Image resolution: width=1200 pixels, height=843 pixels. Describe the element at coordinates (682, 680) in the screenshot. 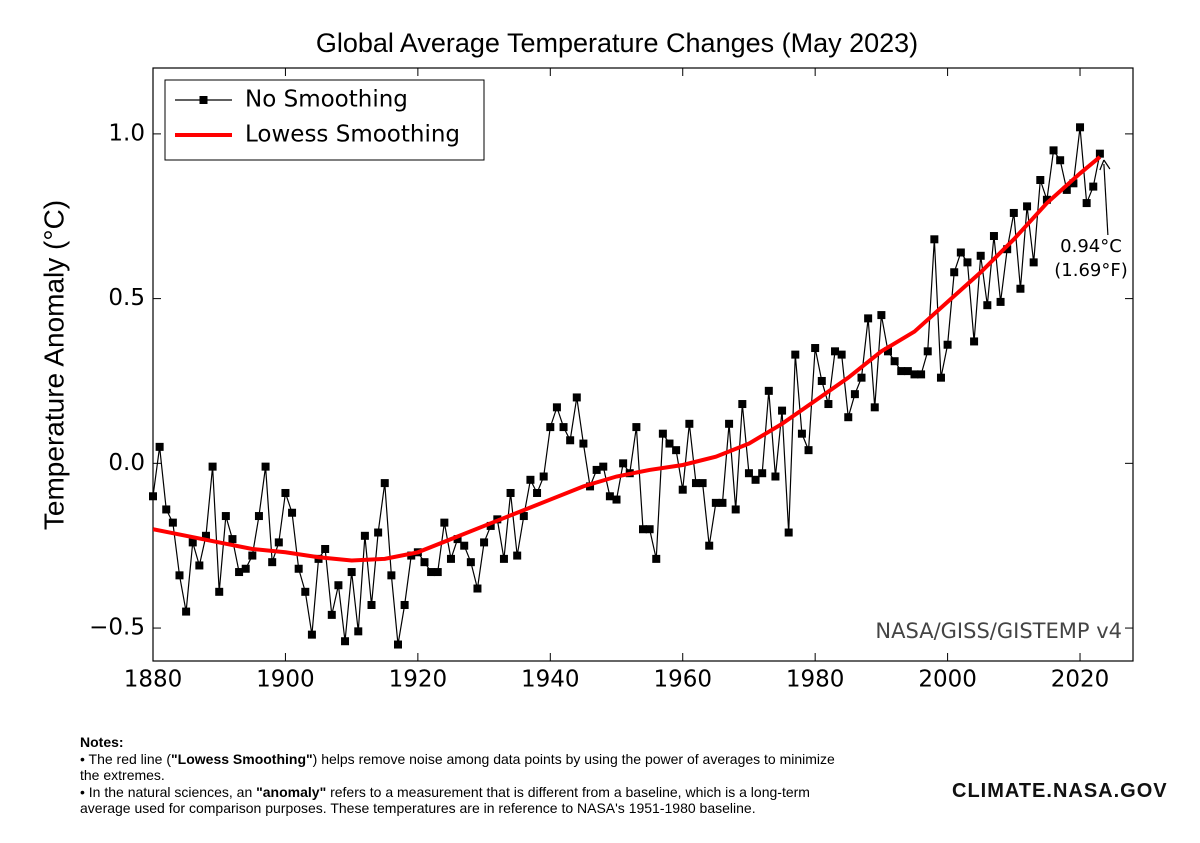

I see `x-tick-label: 1960` at that location.